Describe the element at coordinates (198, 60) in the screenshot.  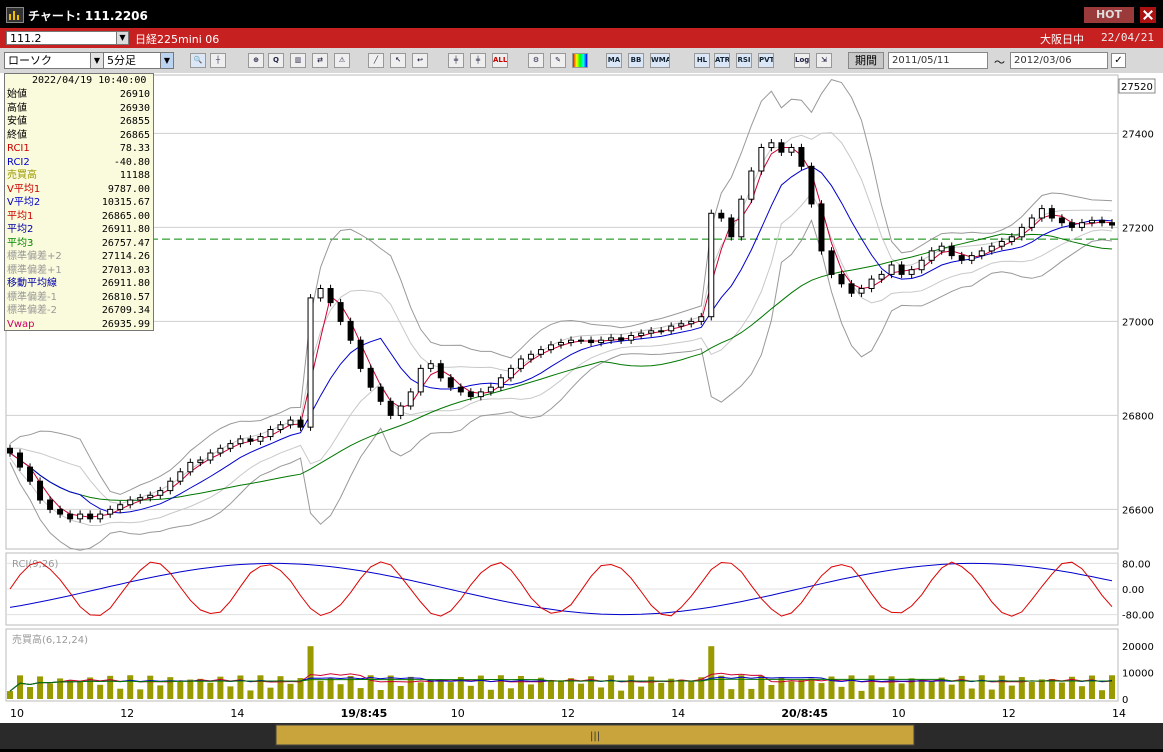
I see `zoom-icon: 🔍` at that location.